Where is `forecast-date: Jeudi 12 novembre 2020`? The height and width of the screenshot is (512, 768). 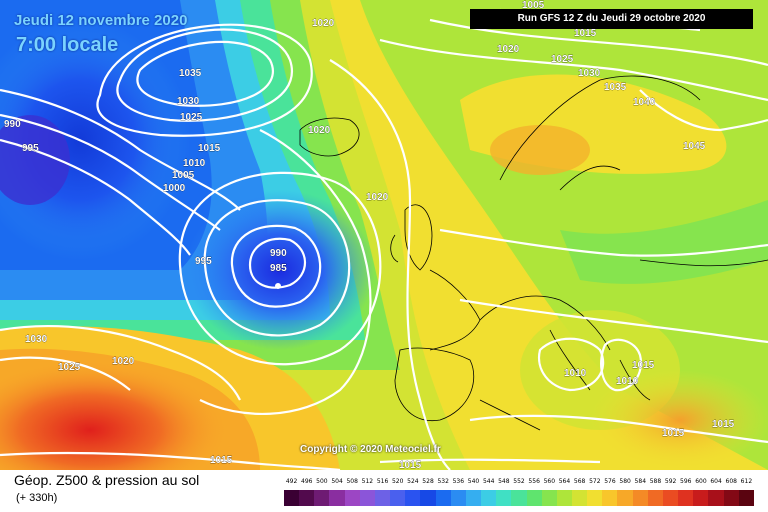 forecast-date: Jeudi 12 novembre 2020 is located at coordinates (101, 20).